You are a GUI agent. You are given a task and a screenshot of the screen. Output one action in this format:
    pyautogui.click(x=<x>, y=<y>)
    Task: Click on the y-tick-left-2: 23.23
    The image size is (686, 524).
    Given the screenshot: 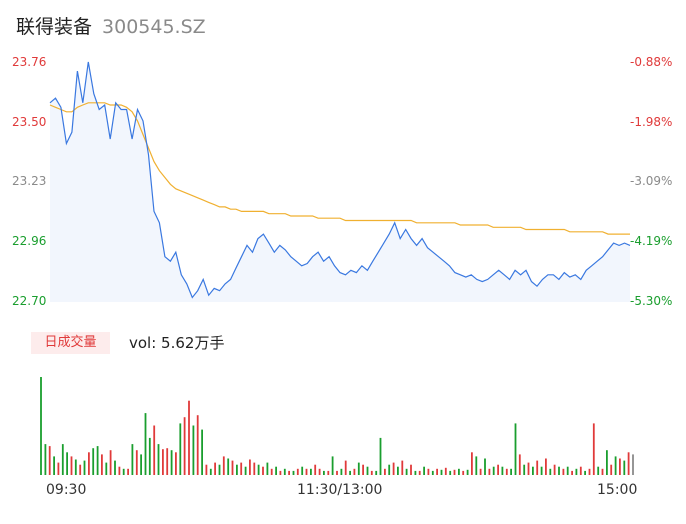 What is the action you would take?
    pyautogui.click(x=29, y=181)
    